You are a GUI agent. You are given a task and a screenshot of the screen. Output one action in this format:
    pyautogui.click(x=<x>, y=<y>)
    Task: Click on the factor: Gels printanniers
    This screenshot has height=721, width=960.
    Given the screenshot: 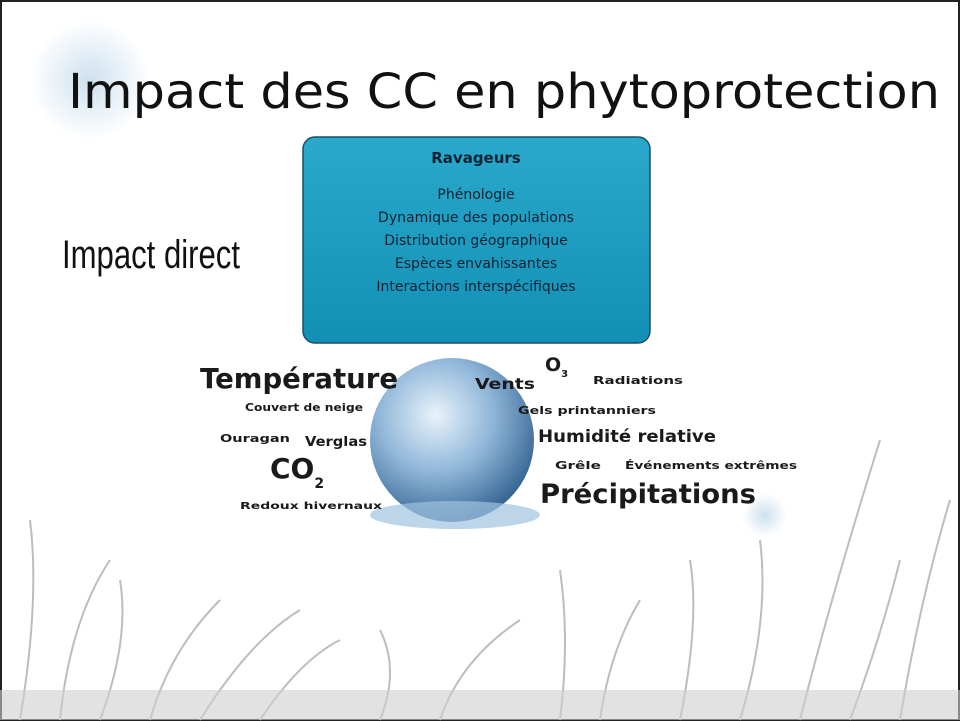 What is the action you would take?
    pyautogui.click(x=587, y=410)
    